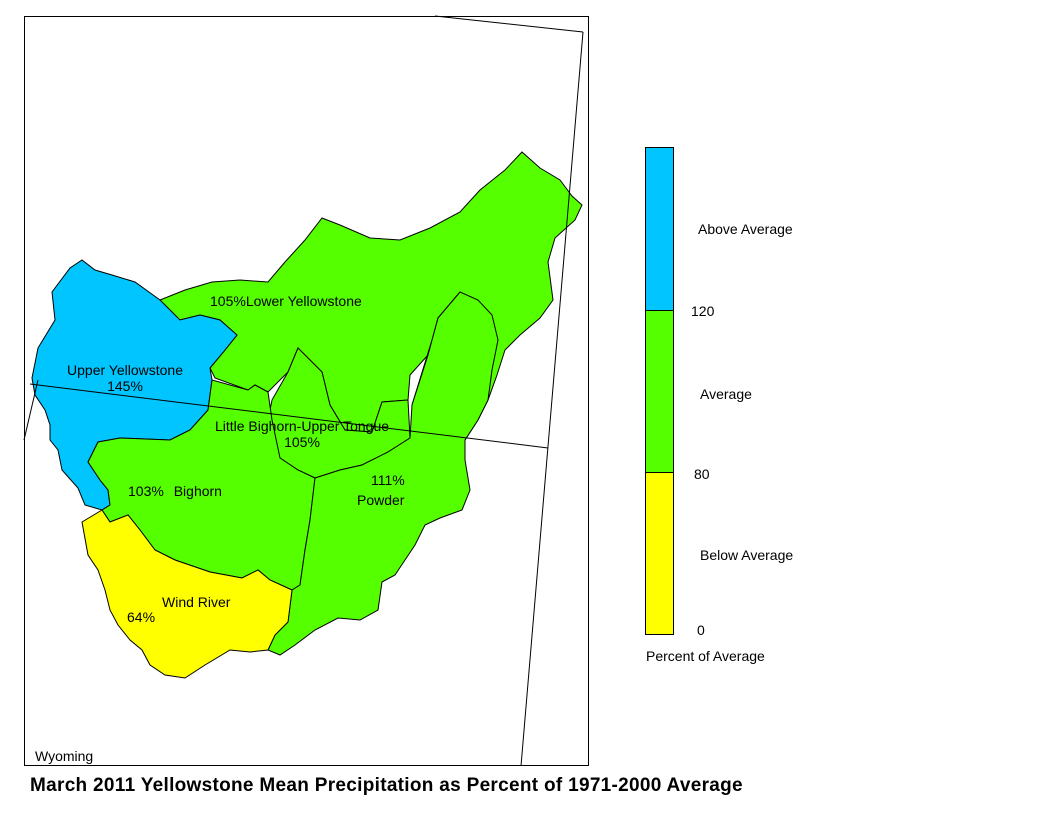  I want to click on basin-percent-powder: 111%, so click(388, 480).